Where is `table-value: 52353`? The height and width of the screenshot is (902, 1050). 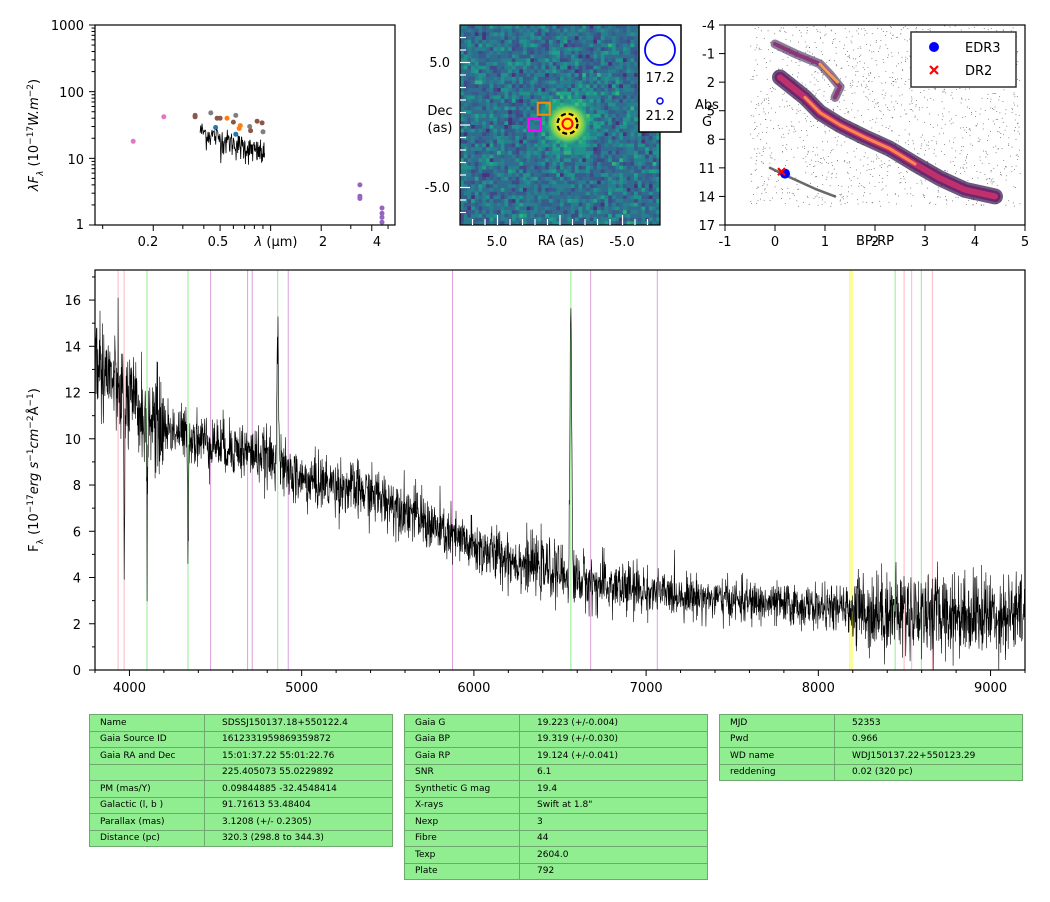 table-value: 52353 is located at coordinates (928, 723).